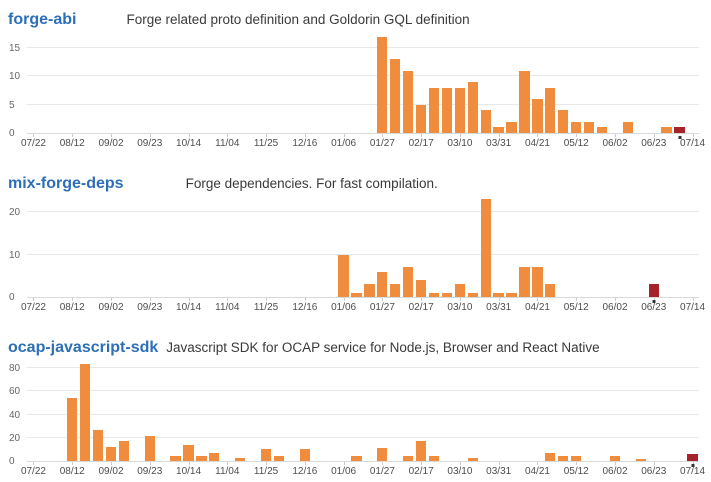  Describe the element at coordinates (150, 307) in the screenshot. I see `x-axis-tick-label: 09/23` at that location.